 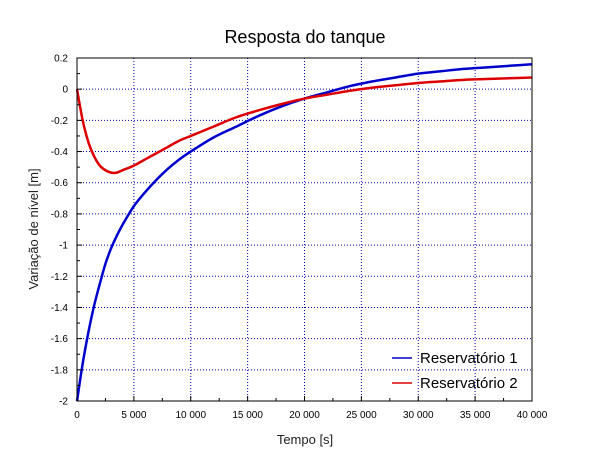 I want to click on x-tick-label: 30 000, so click(x=418, y=415).